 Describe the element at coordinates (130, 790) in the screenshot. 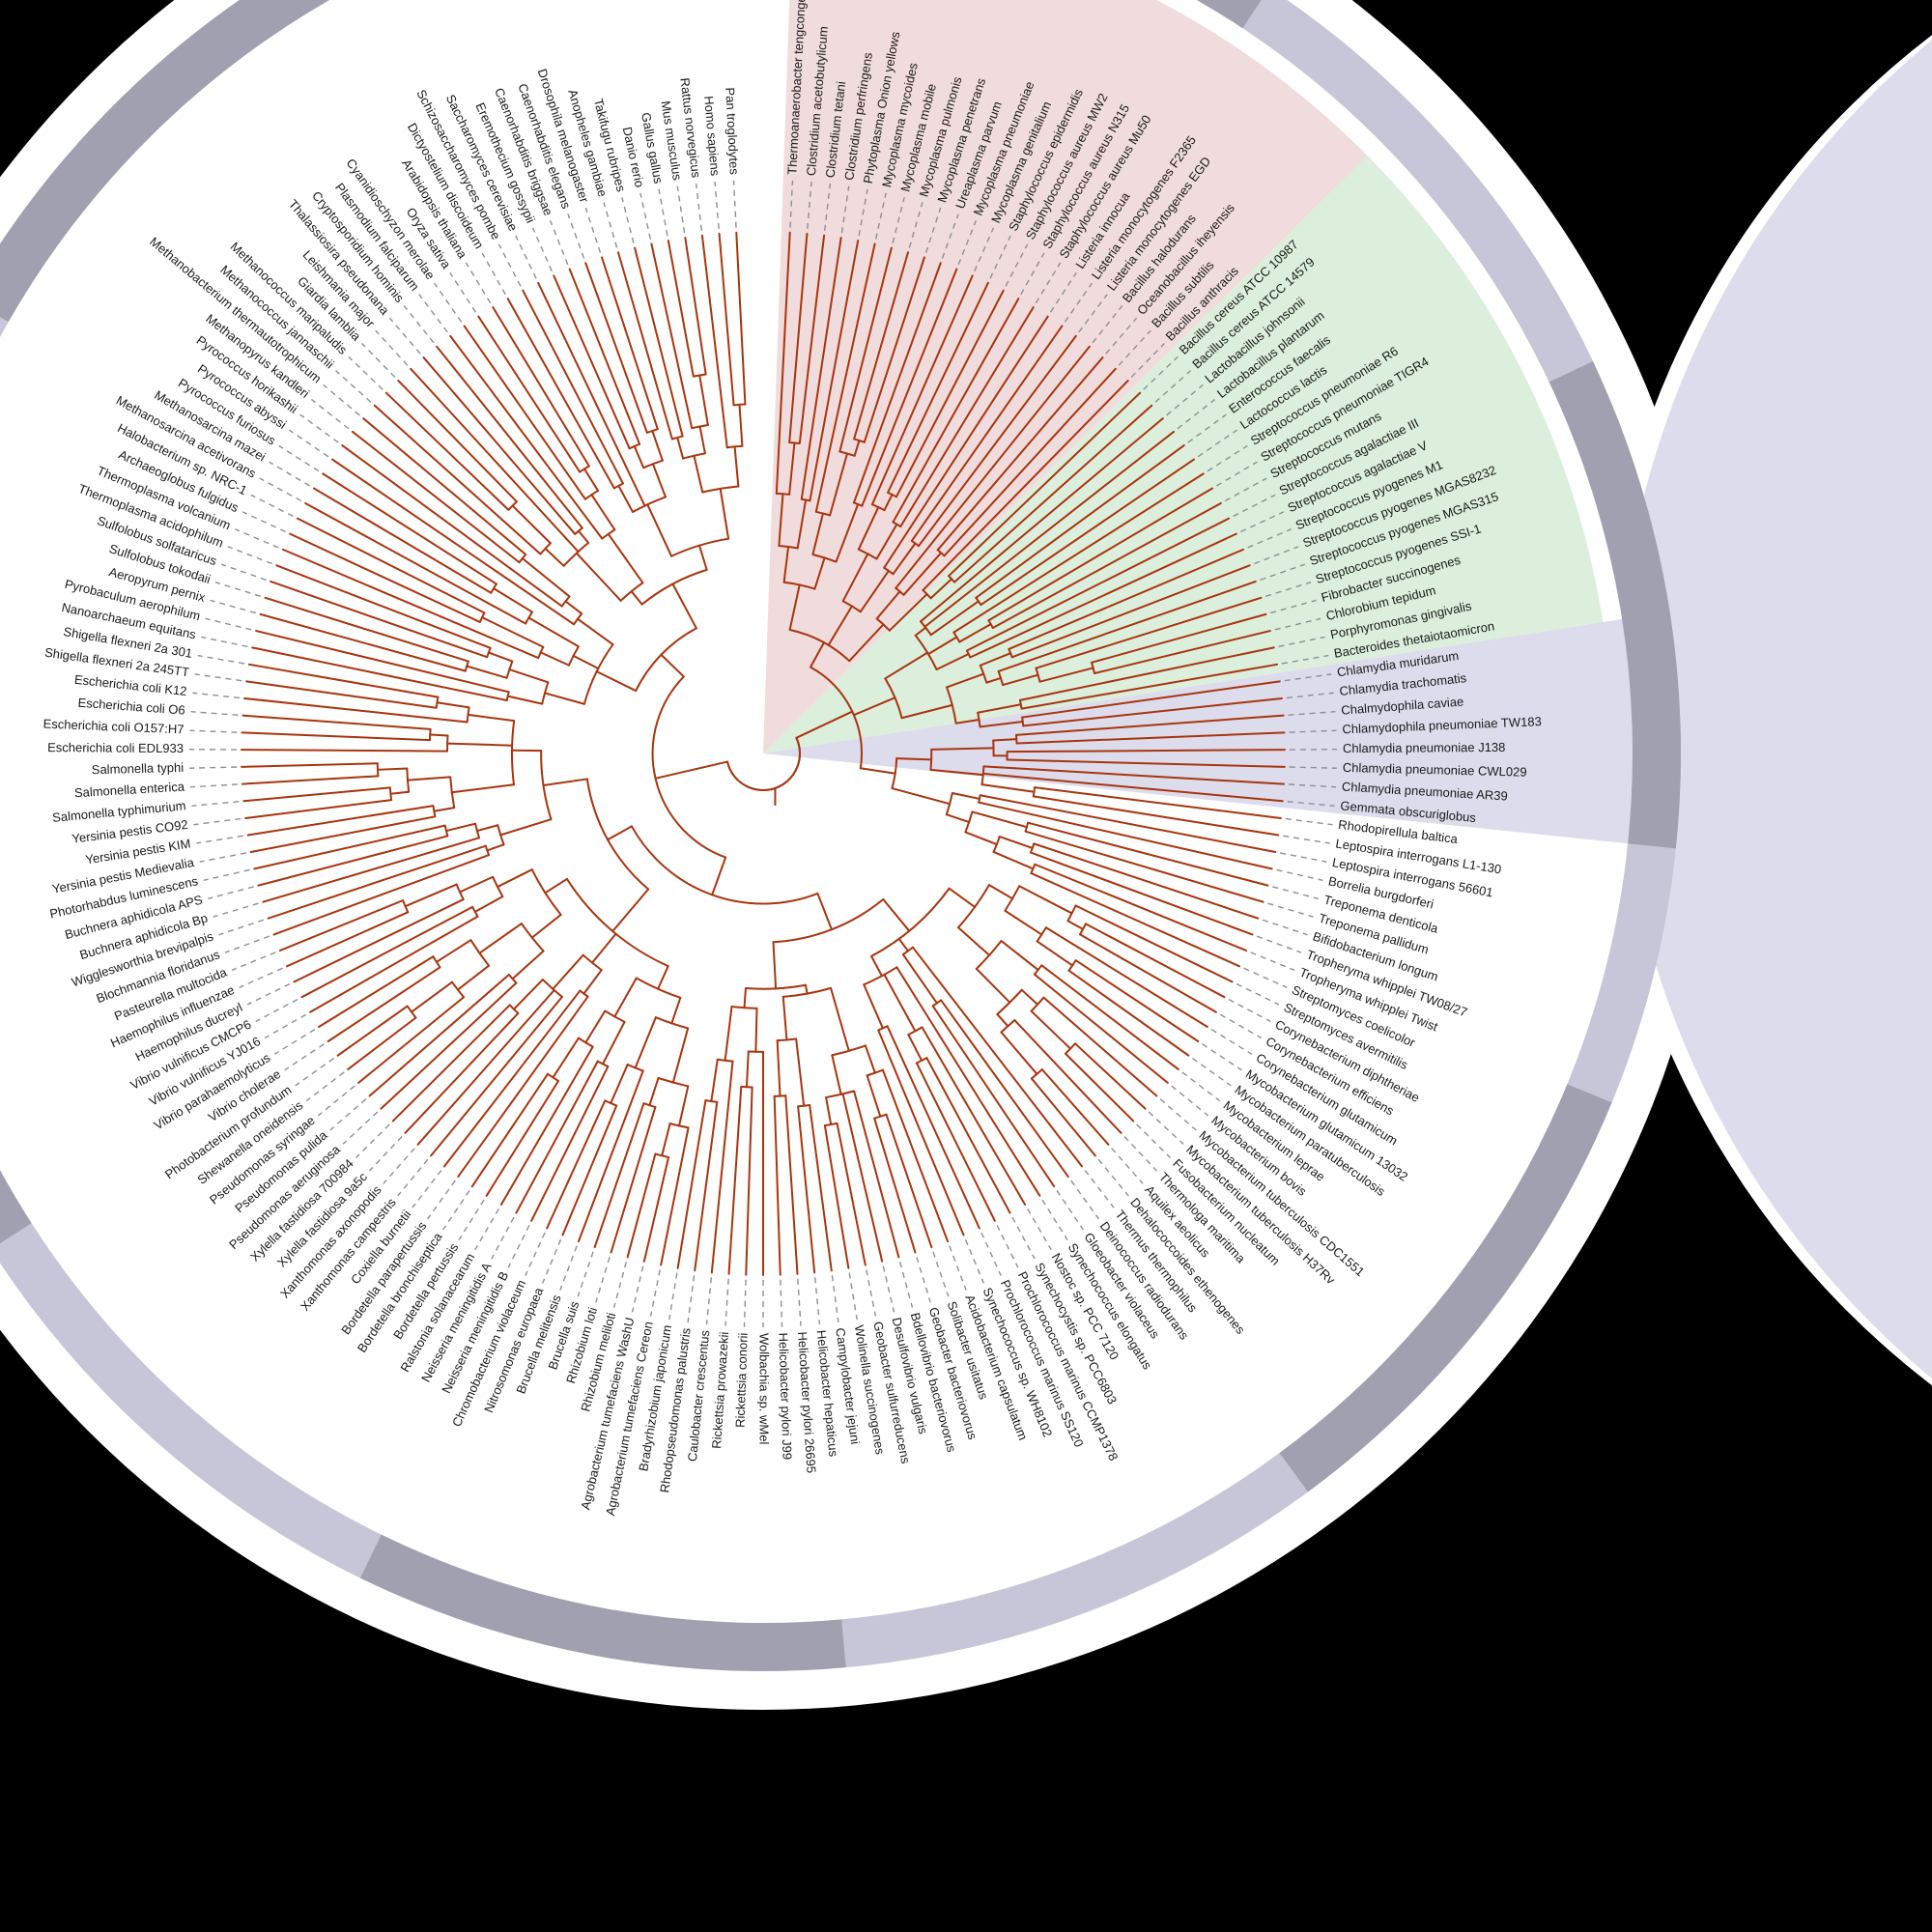

I see `leaf-label: Salmonella enterica` at that location.